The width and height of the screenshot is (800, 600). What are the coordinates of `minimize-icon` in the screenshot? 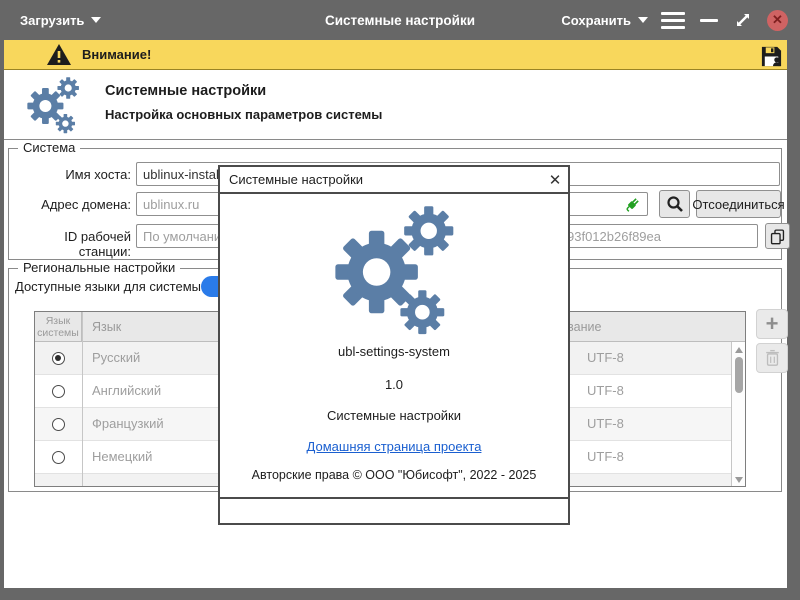 It's located at (709, 20).